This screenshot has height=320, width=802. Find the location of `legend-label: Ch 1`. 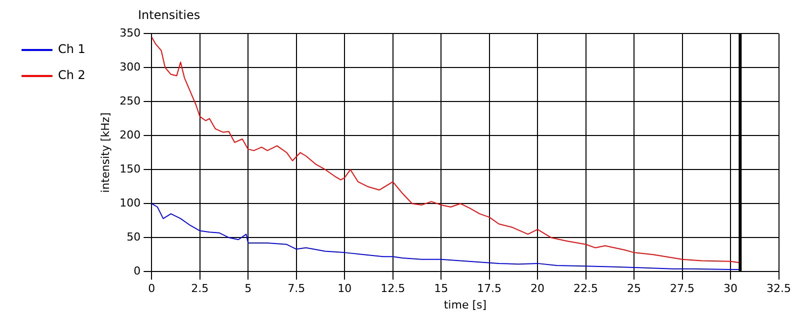

legend-label: Ch 1 is located at coordinates (72, 49).